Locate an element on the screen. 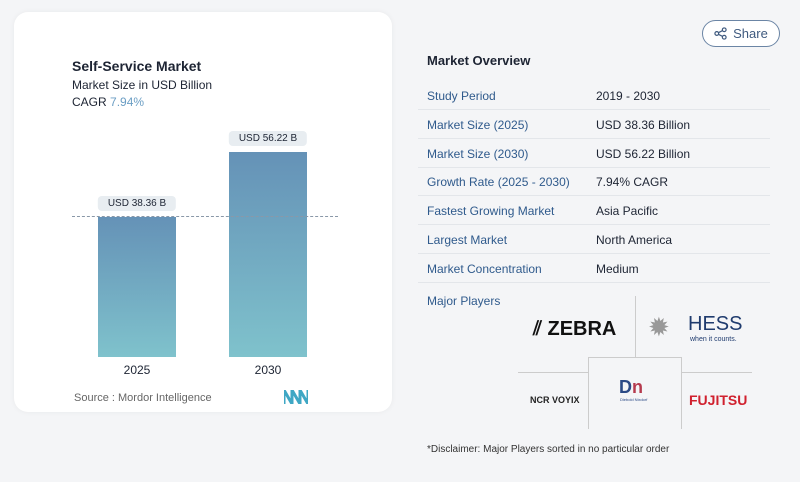  major-players-label: Major Players is located at coordinates (464, 301).